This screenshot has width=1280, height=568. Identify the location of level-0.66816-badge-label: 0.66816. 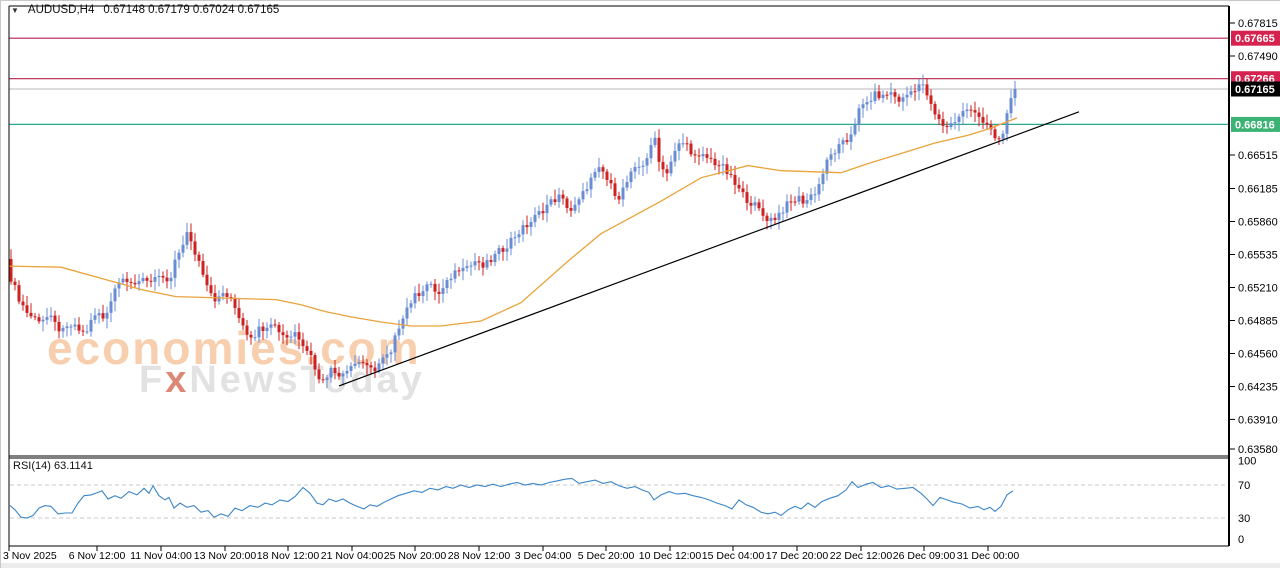
(1255, 125).